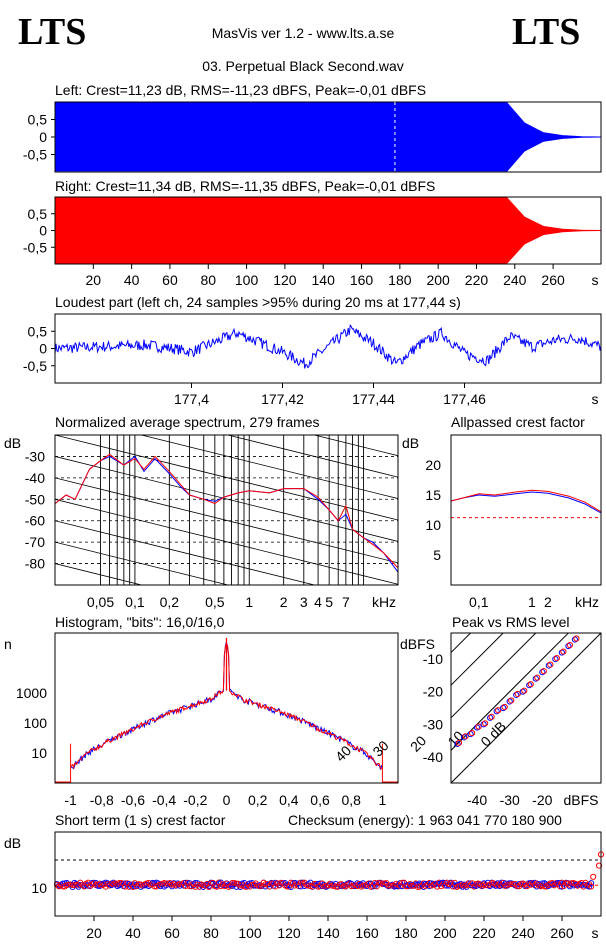 The width and height of the screenshot is (606, 946). What do you see at coordinates (43, 231) in the screenshot?
I see `right-y-tick-label: 0` at bounding box center [43, 231].